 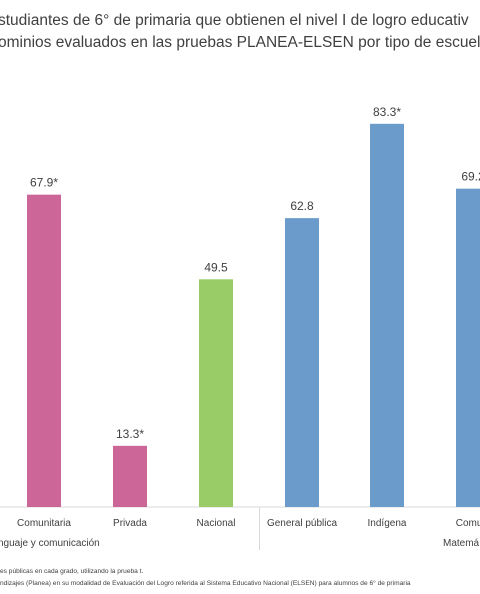 What do you see at coordinates (302, 523) in the screenshot?
I see `category-label: General pública` at bounding box center [302, 523].